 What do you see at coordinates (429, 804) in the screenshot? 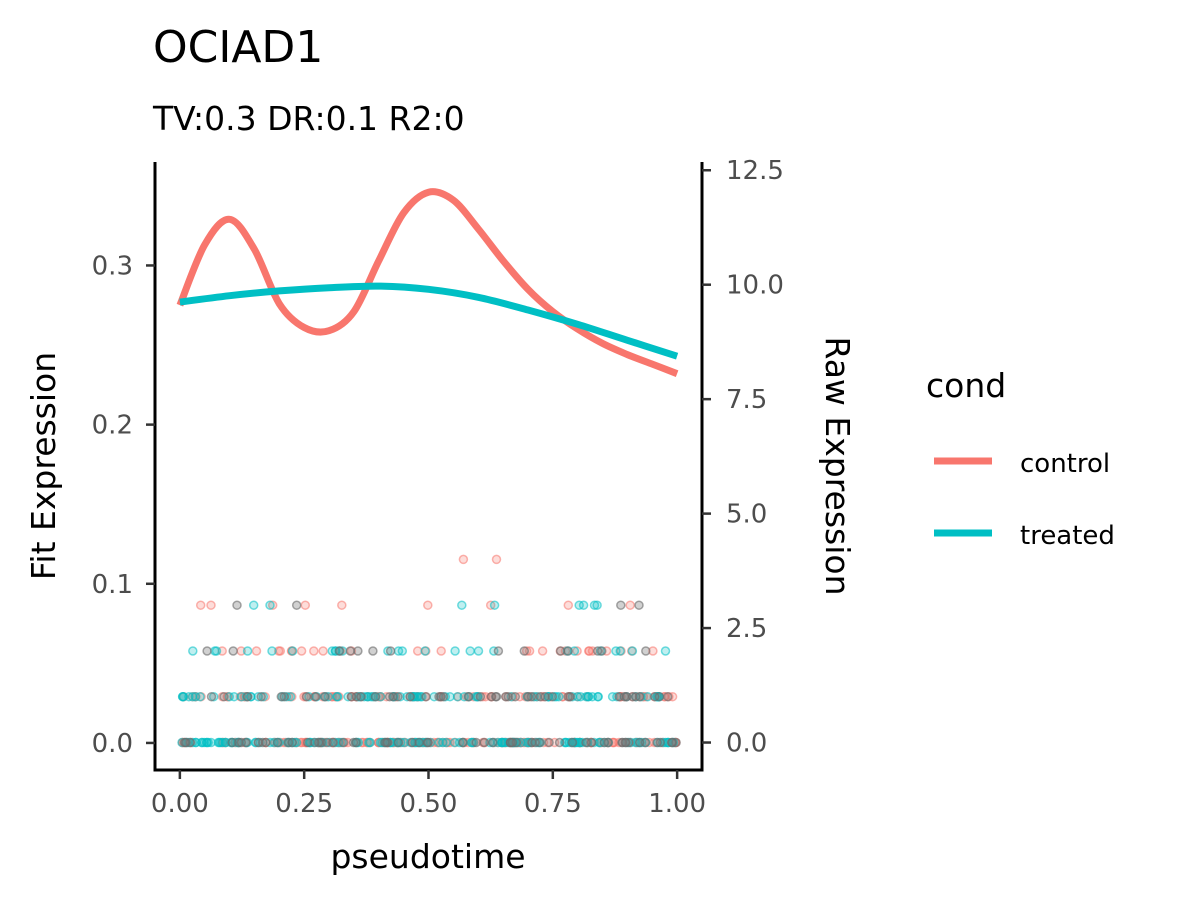
I see `x-tick-label: 0.50` at bounding box center [429, 804].